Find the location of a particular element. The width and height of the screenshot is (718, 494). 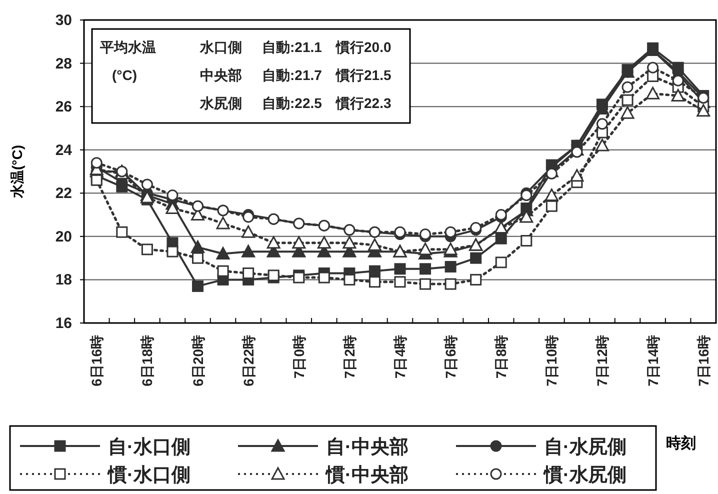

x-tick-label: 6日22時 is located at coordinates (248, 360).